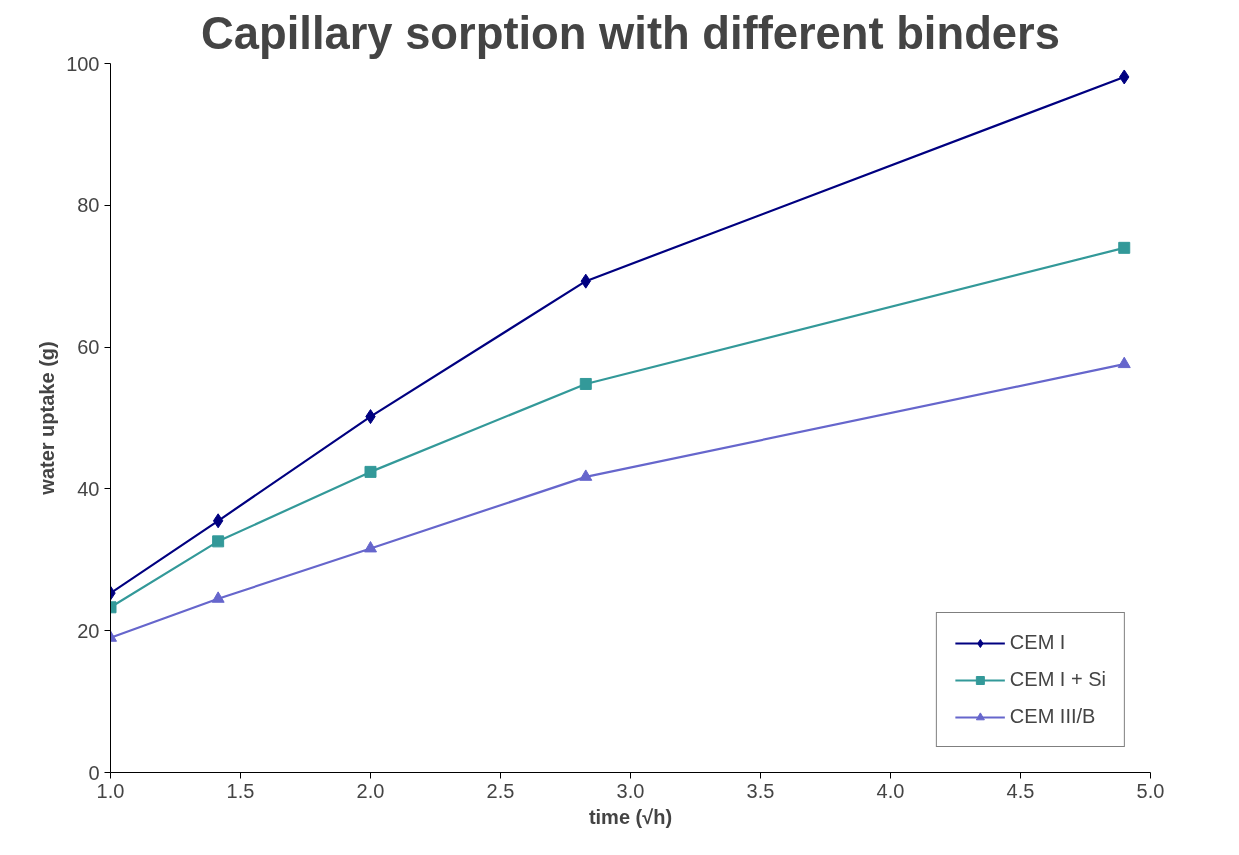  I want to click on y-tick-label: 80, so click(88, 205).